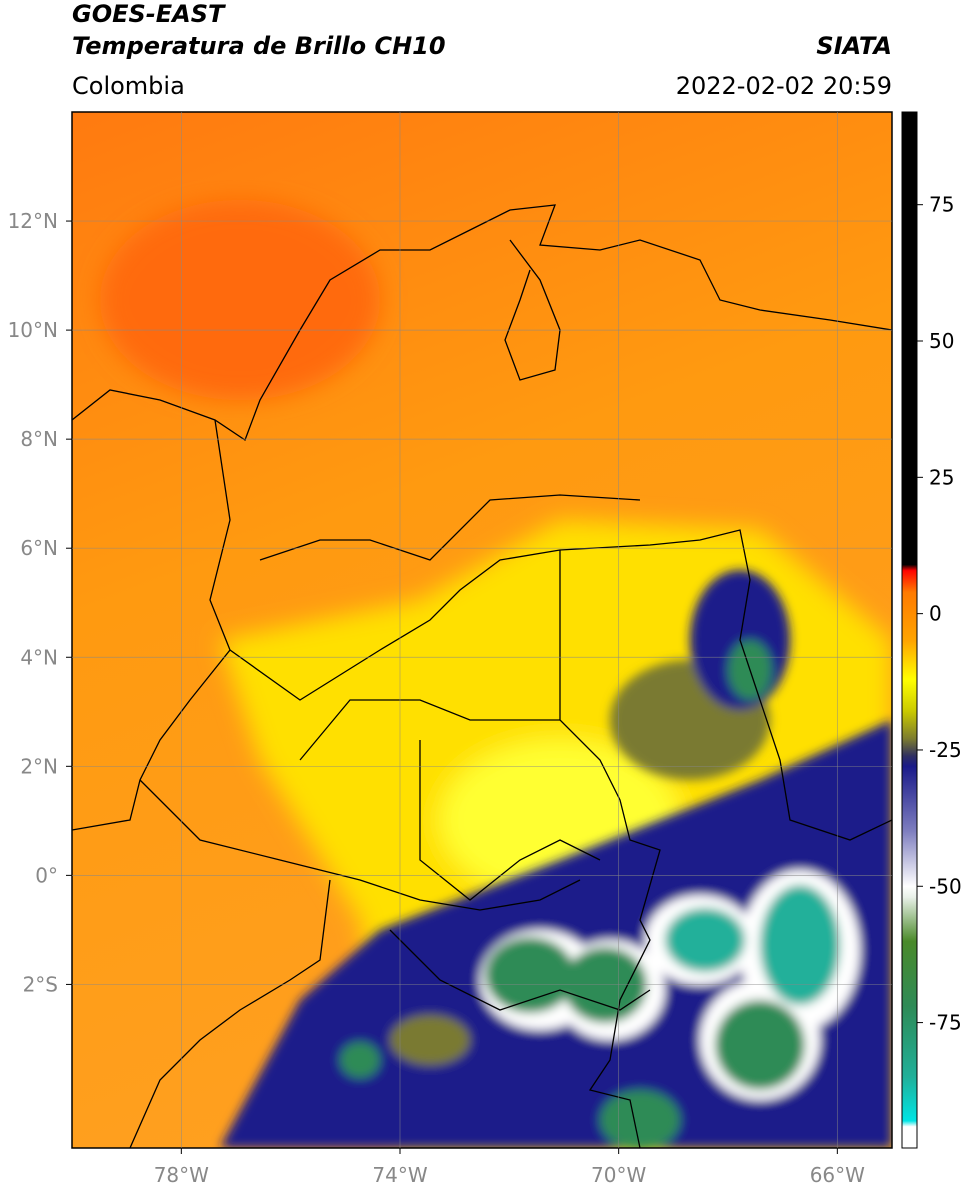 This screenshot has height=1190, width=966. What do you see at coordinates (128, 86) in the screenshot?
I see `region: Colombia` at bounding box center [128, 86].